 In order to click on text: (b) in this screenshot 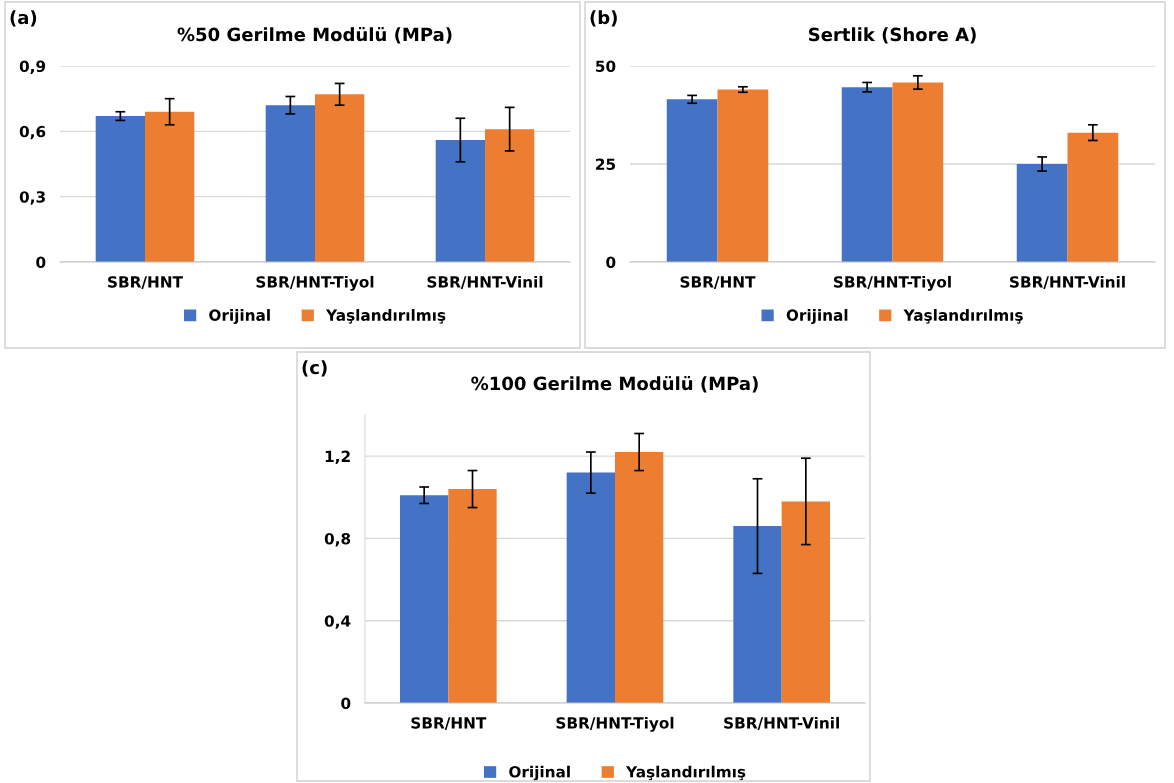, I will do `click(603, 18)`.